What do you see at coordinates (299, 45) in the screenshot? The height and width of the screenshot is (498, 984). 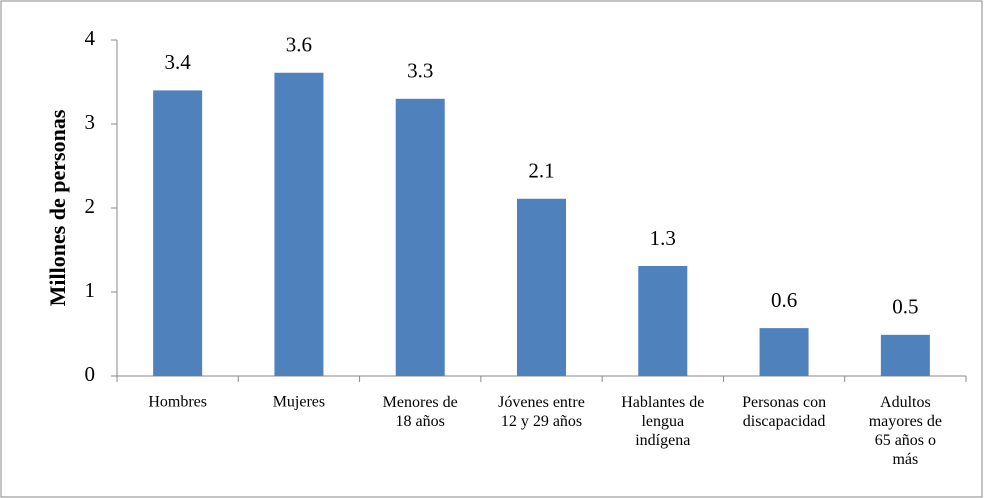 I see `value-label: 3.6` at bounding box center [299, 45].